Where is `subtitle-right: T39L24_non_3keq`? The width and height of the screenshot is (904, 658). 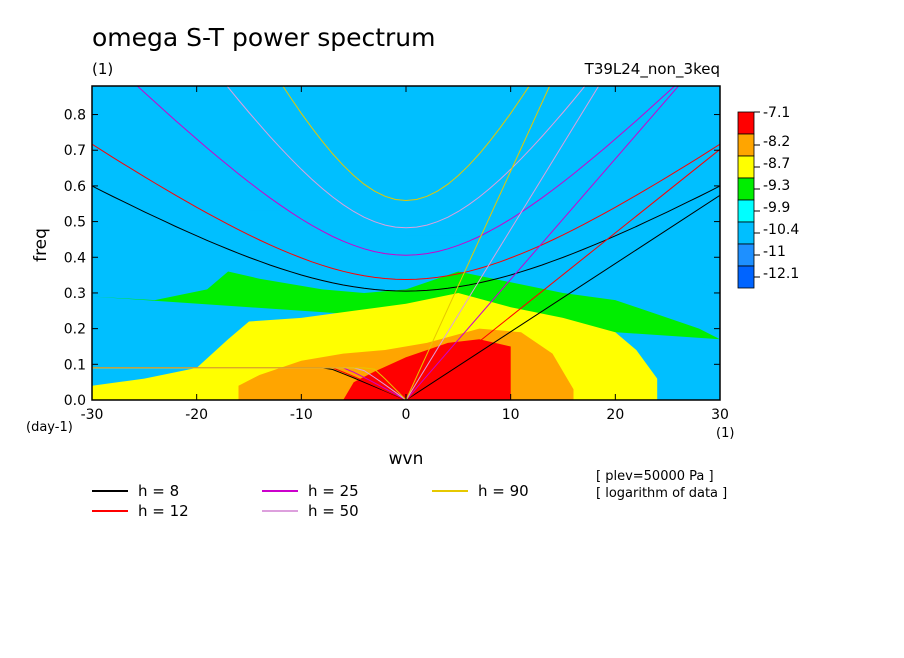
subtitle-right: T39L24_non_3keq is located at coordinates (652, 69).